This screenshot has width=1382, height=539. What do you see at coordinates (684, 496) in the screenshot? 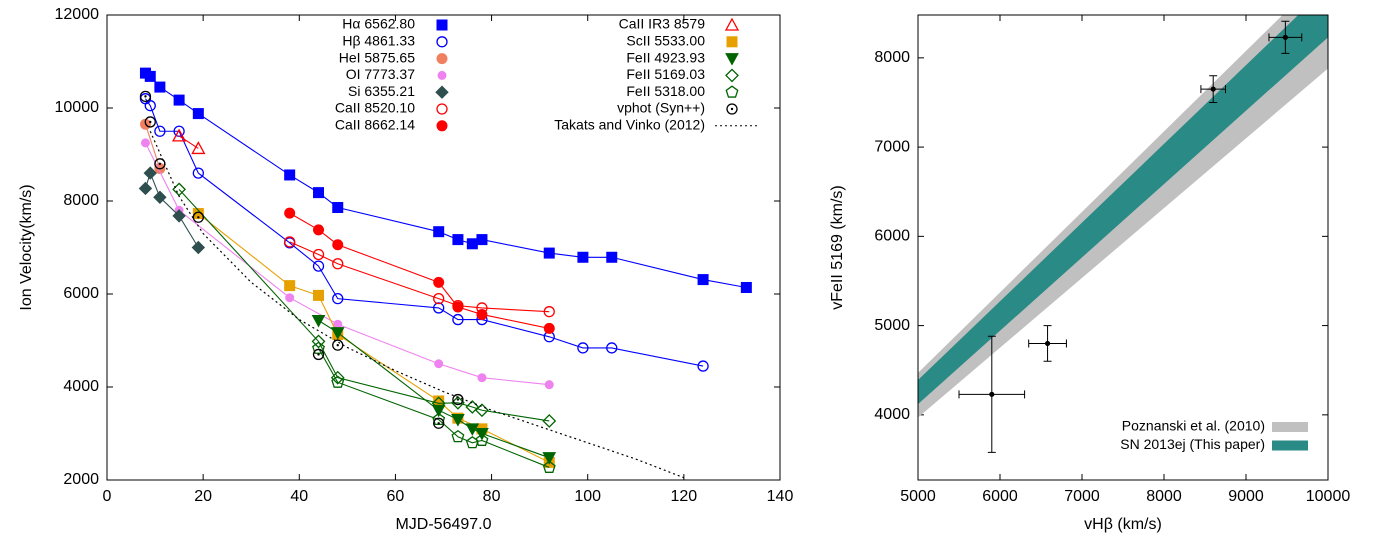
I see `x-tick-label: 120` at bounding box center [684, 496].